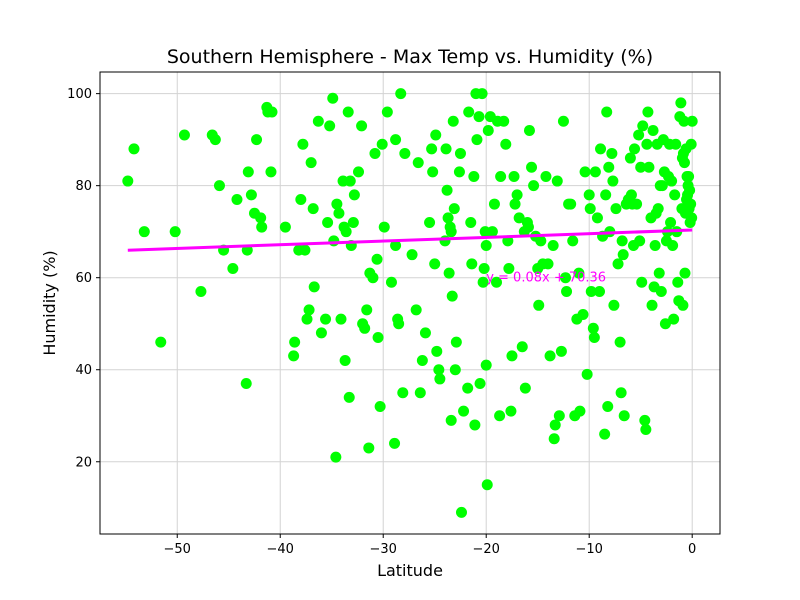 The height and width of the screenshot is (600, 800). What do you see at coordinates (79, 94) in the screenshot?
I see `y-tick-label: 100` at bounding box center [79, 94].